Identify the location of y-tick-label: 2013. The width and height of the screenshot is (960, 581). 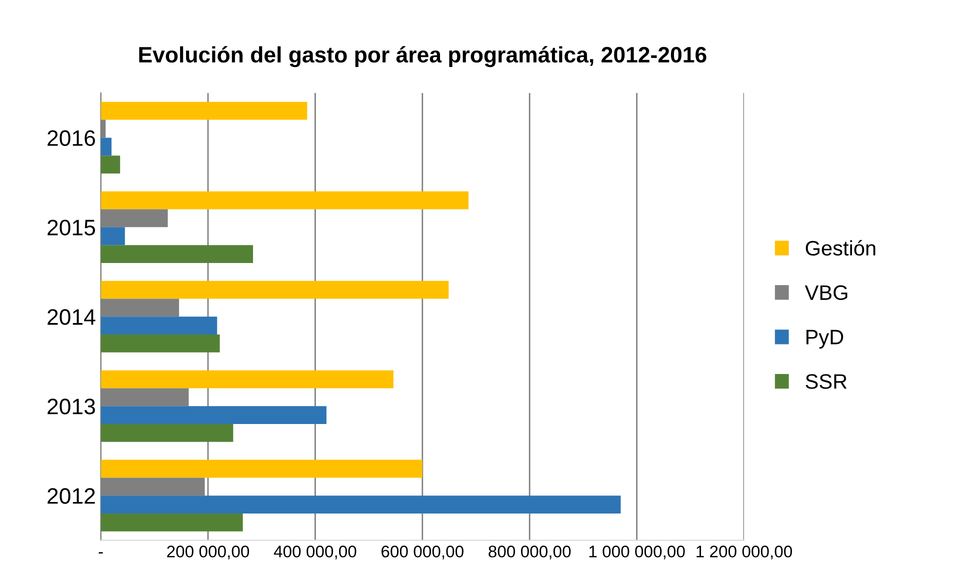
(71, 406).